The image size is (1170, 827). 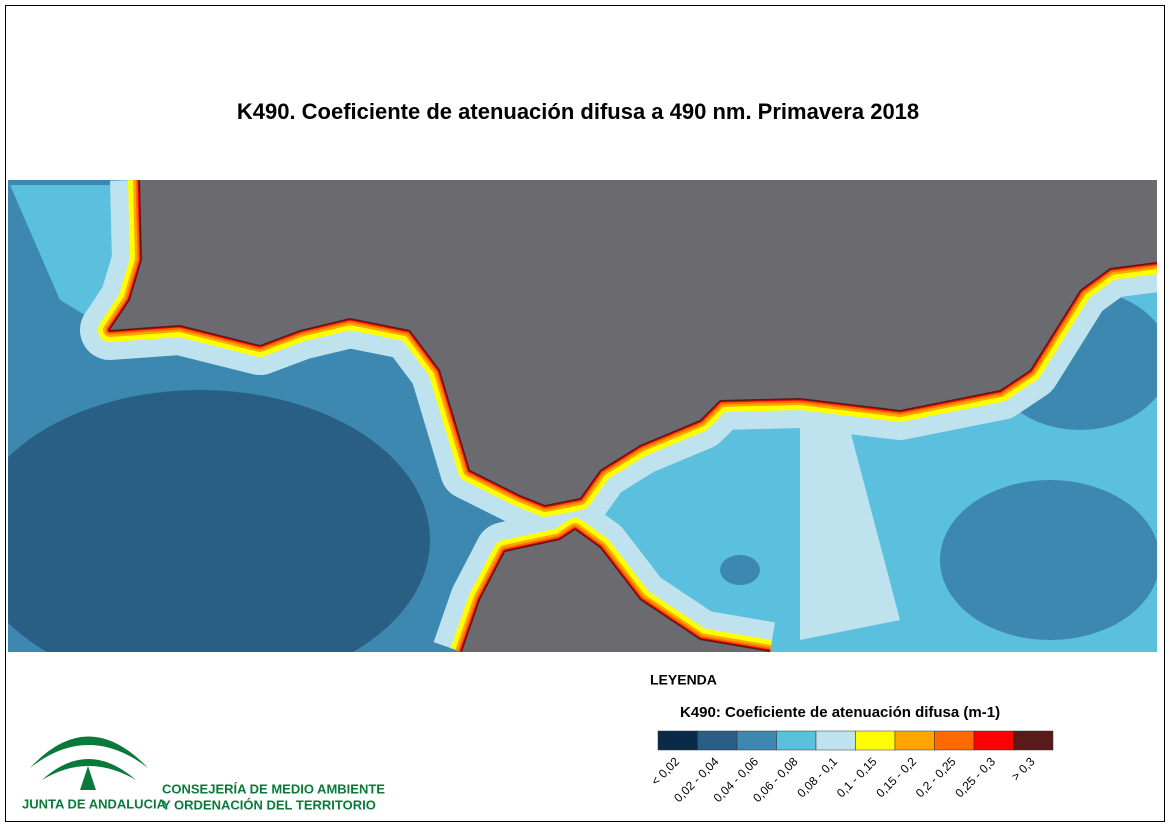 What do you see at coordinates (616, 591) in the screenshot?
I see `land` at bounding box center [616, 591].